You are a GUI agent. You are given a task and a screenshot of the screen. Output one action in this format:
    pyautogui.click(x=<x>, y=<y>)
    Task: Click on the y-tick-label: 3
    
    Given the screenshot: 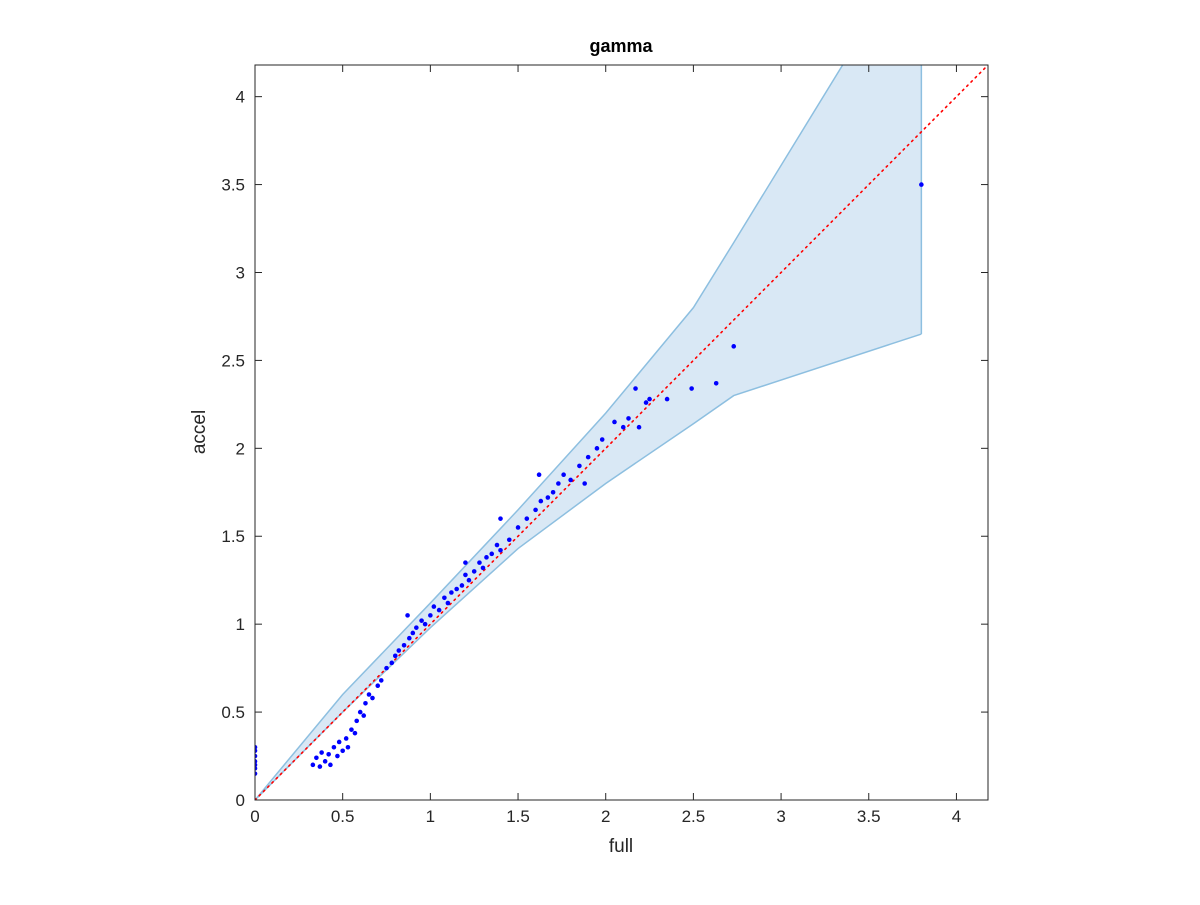 What is the action you would take?
    pyautogui.click(x=240, y=272)
    